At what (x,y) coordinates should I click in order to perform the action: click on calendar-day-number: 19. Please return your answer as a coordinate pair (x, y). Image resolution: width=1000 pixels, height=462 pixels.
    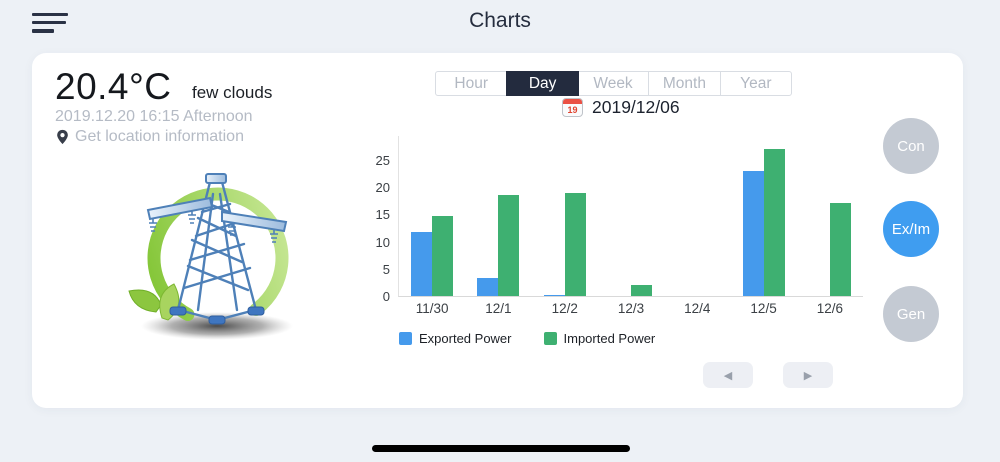
    Looking at the image, I should click on (572, 110).